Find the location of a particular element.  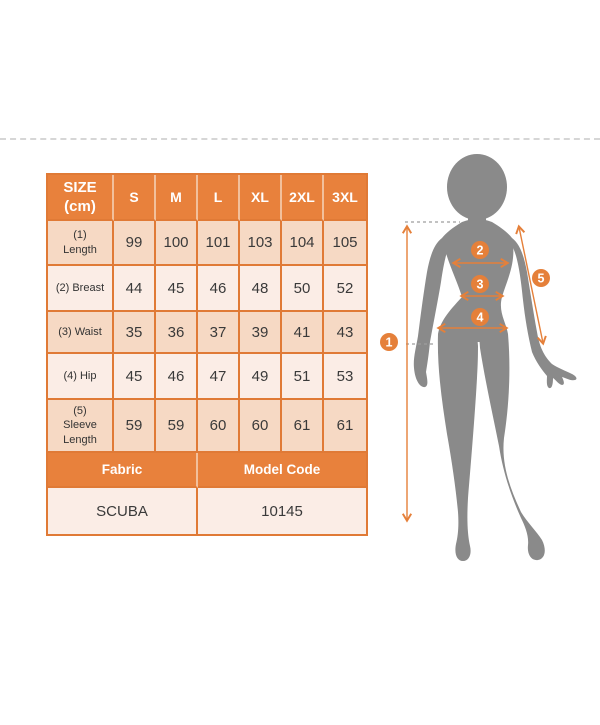

waist-value-3xl: 43 is located at coordinates (345, 333).